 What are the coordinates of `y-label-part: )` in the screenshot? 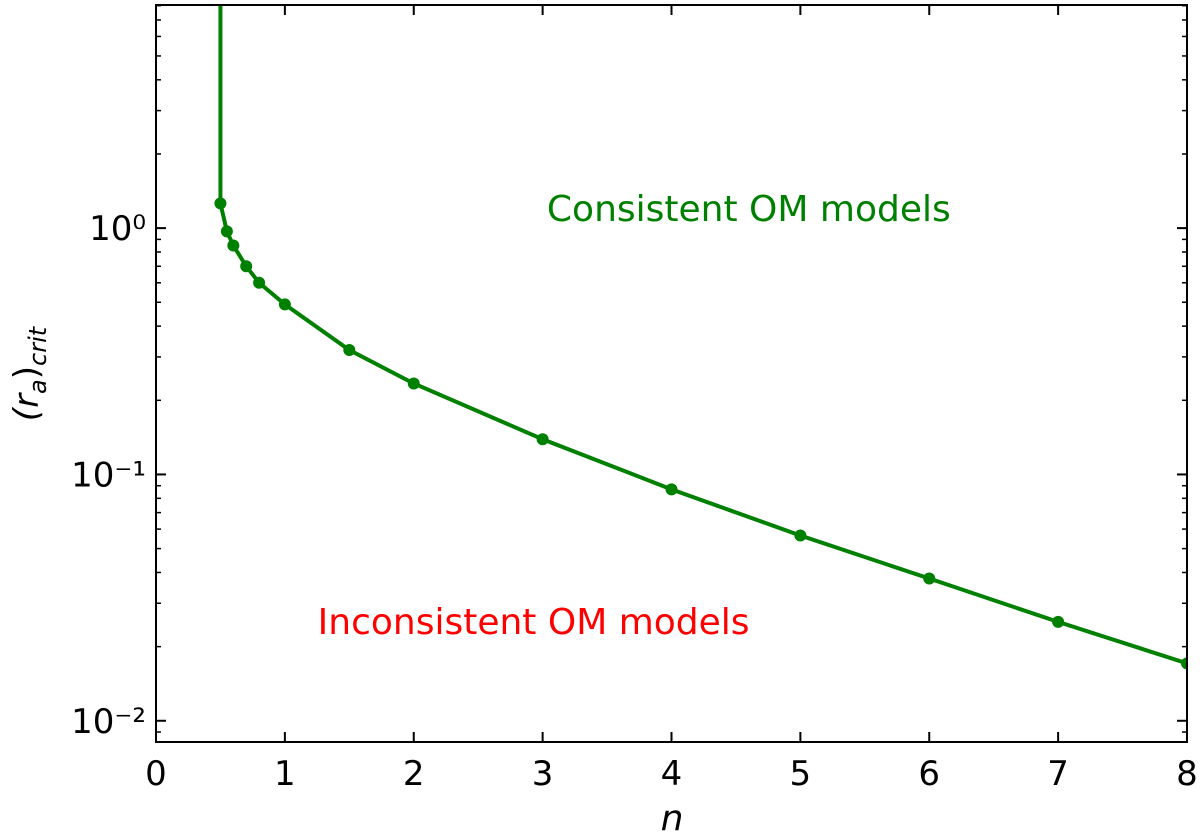 It's located at (27, 372).